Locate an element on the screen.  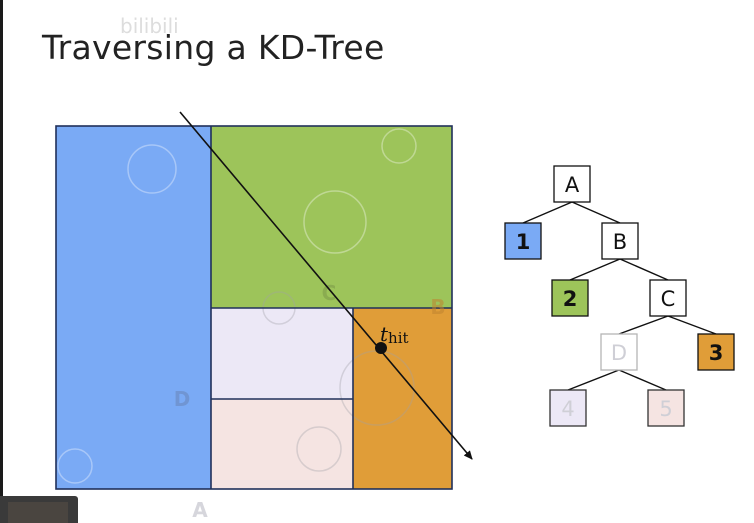
tree-node-box-leaf5 is located at coordinates (666, 408).